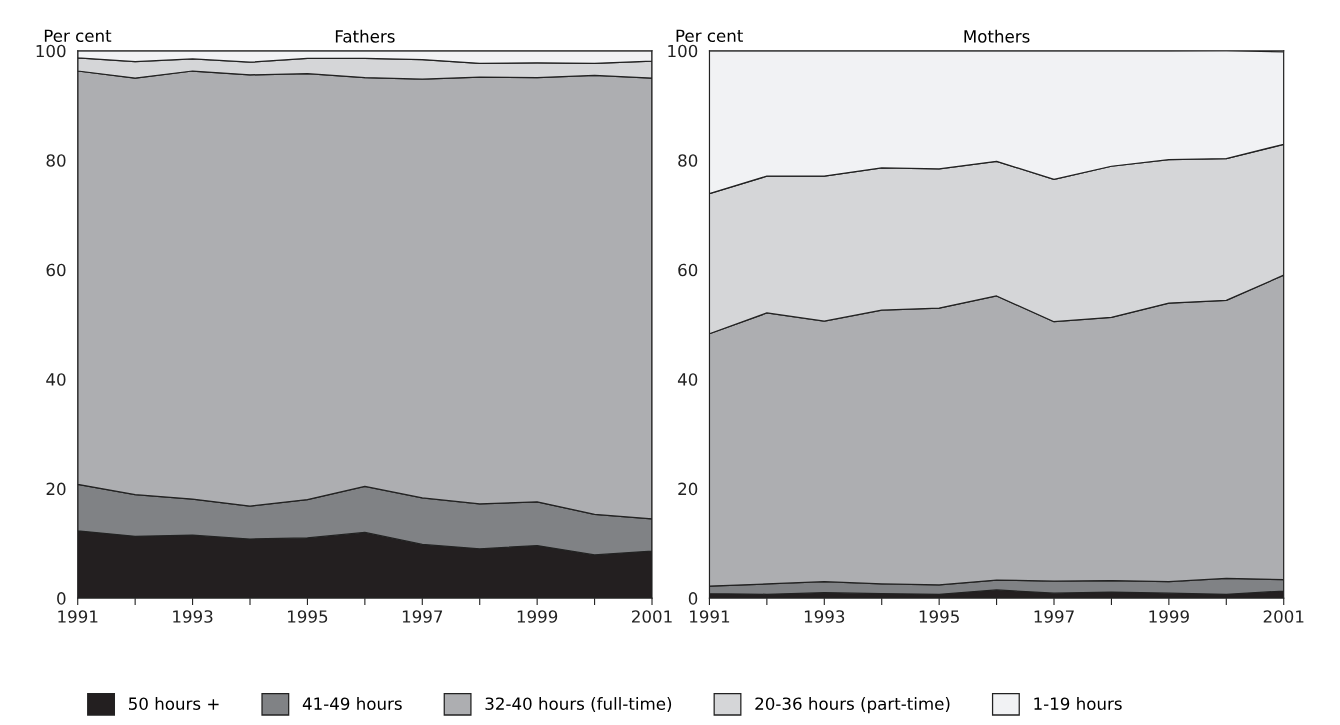 Image resolution: width=1340 pixels, height=725 pixels. What do you see at coordinates (1078, 703) in the screenshot?
I see `legend-label: 1-19 hours` at bounding box center [1078, 703].